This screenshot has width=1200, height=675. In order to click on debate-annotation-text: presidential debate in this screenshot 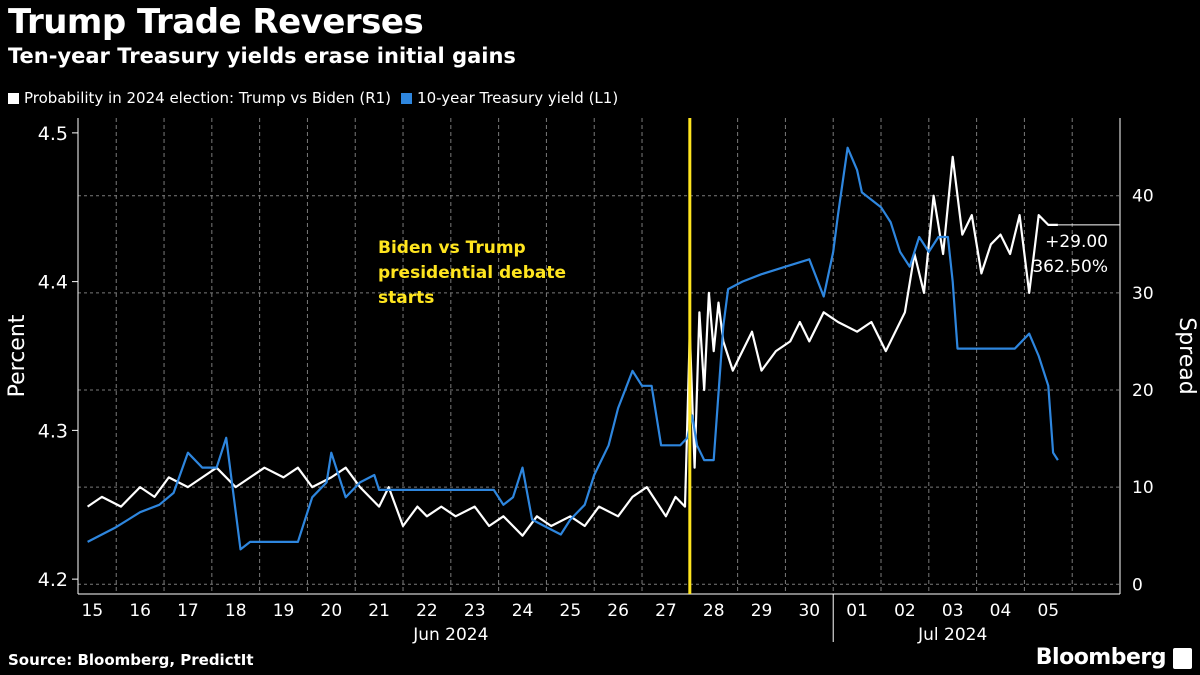, I will do `click(472, 273)`.